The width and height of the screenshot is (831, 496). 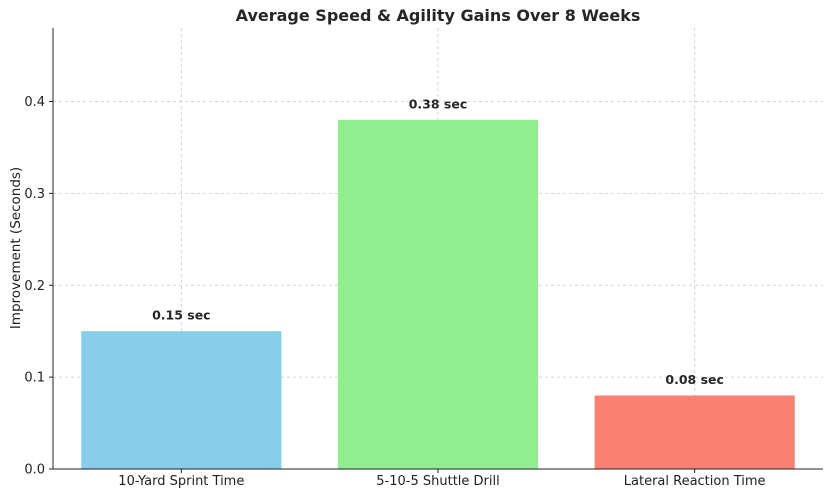 I want to click on bar-data-label: 0.38 sec, so click(x=438, y=103).